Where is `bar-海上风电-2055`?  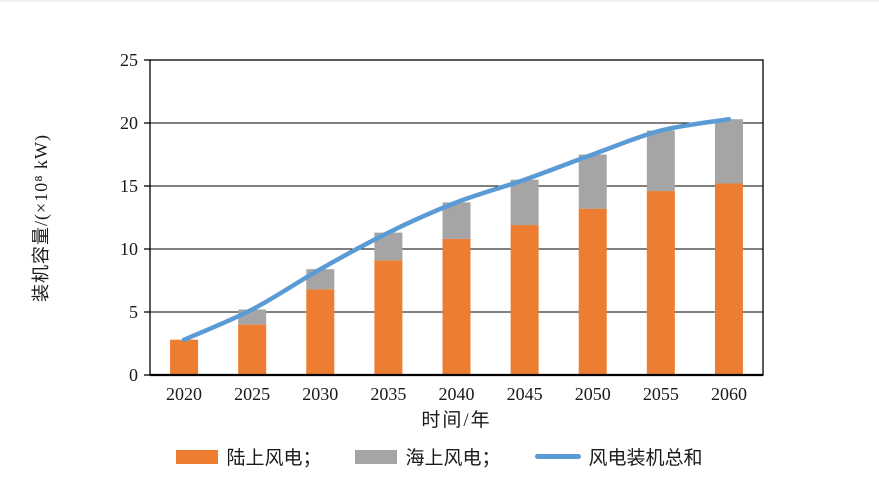
bar-海上风电-2055 is located at coordinates (660, 161).